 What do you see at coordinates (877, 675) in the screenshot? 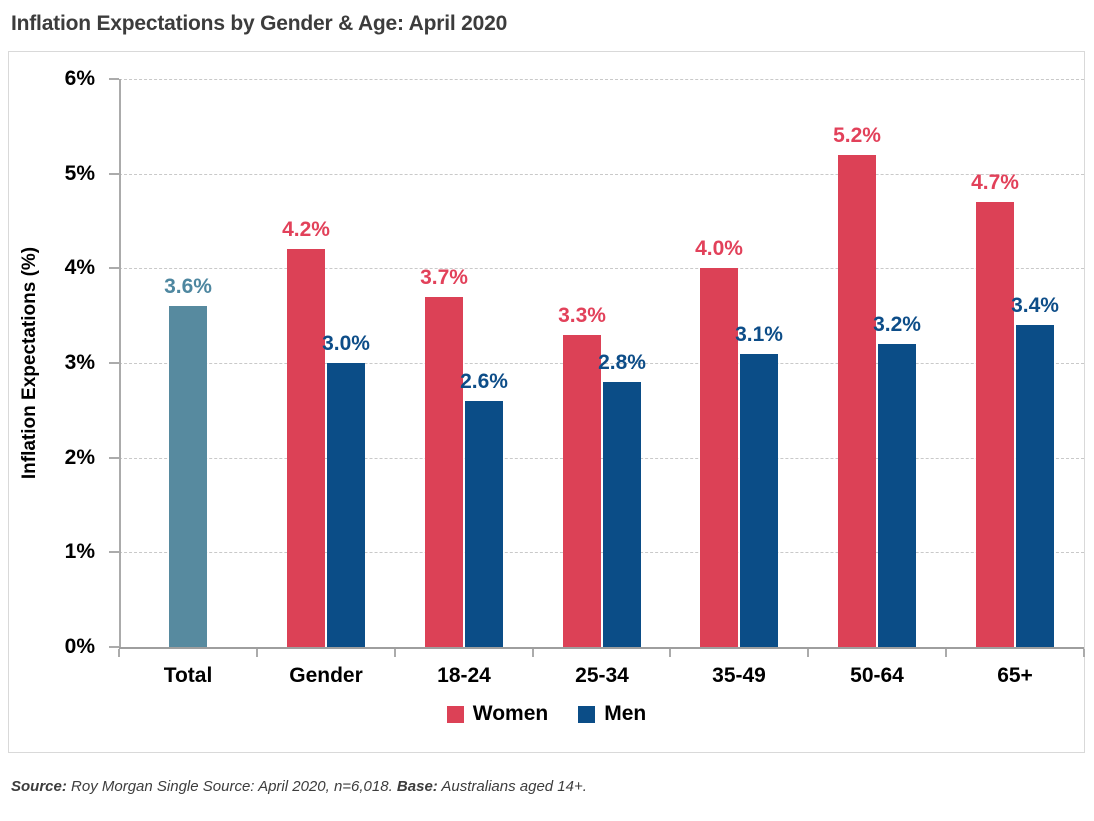
I see `x-axis-label-50-64: 50-64` at bounding box center [877, 675].